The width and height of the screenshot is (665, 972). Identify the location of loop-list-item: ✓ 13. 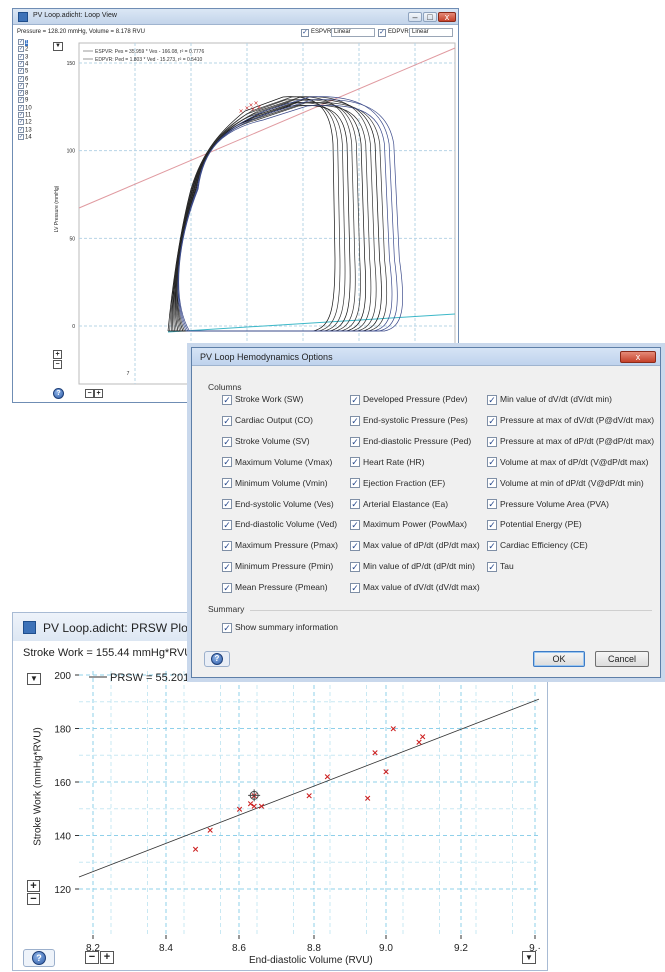
(25, 130).